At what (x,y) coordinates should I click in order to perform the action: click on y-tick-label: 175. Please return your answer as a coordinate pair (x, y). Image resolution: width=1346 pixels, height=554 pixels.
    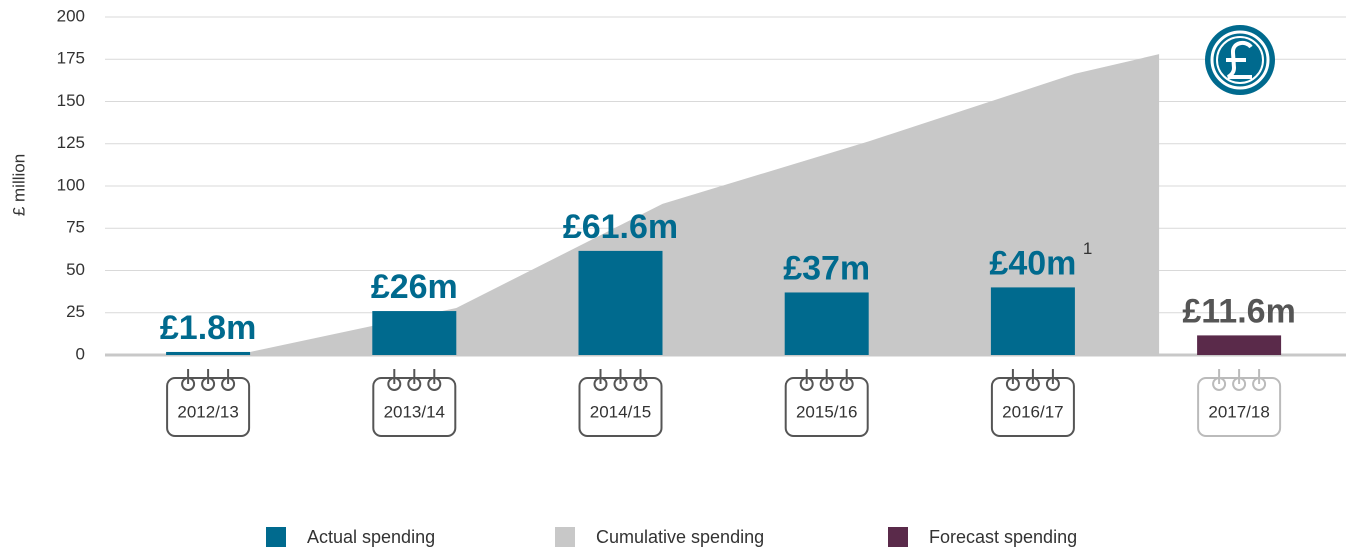
    Looking at the image, I should click on (71, 58).